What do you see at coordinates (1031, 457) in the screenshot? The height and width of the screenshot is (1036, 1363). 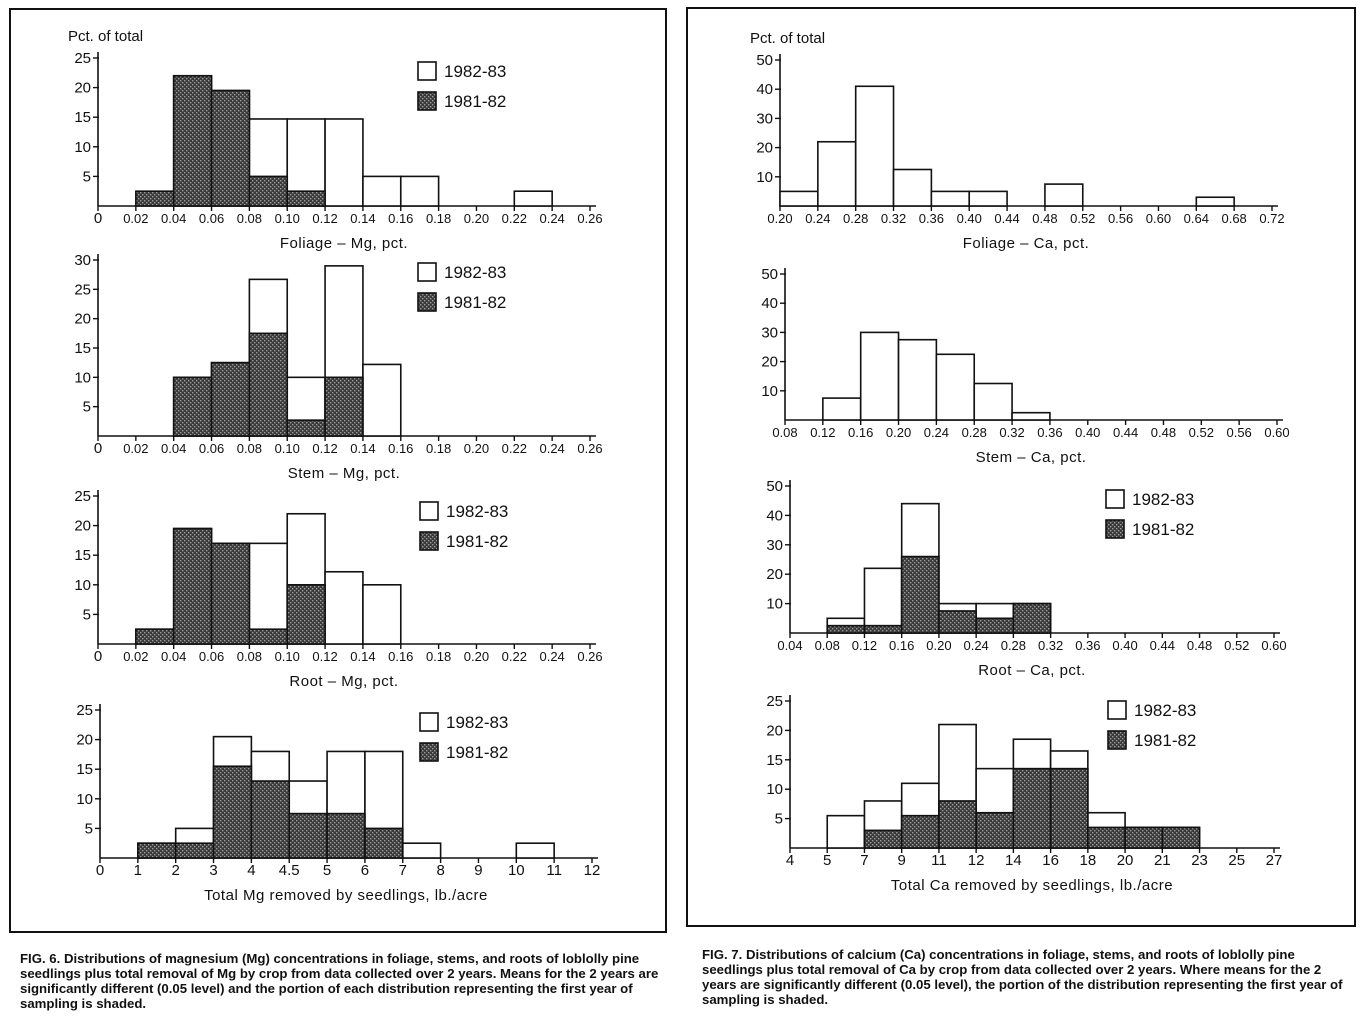 I see `x-axis-label: Stem – Ca, pct.` at bounding box center [1031, 457].